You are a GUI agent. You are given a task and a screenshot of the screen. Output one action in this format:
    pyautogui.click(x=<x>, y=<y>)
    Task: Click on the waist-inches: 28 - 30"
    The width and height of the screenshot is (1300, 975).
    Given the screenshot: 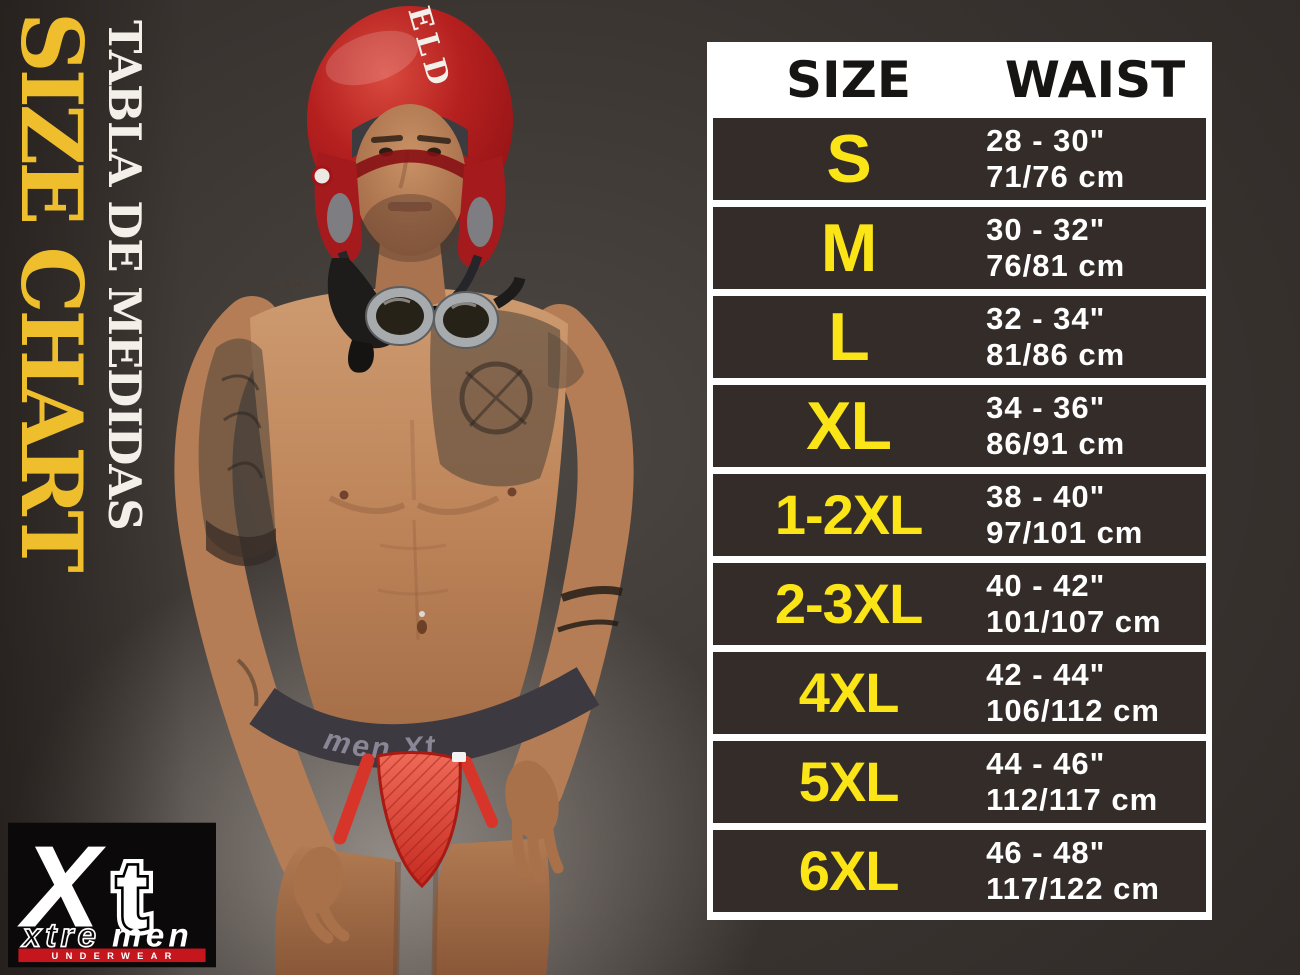 What is the action you would take?
    pyautogui.click(x=1046, y=140)
    